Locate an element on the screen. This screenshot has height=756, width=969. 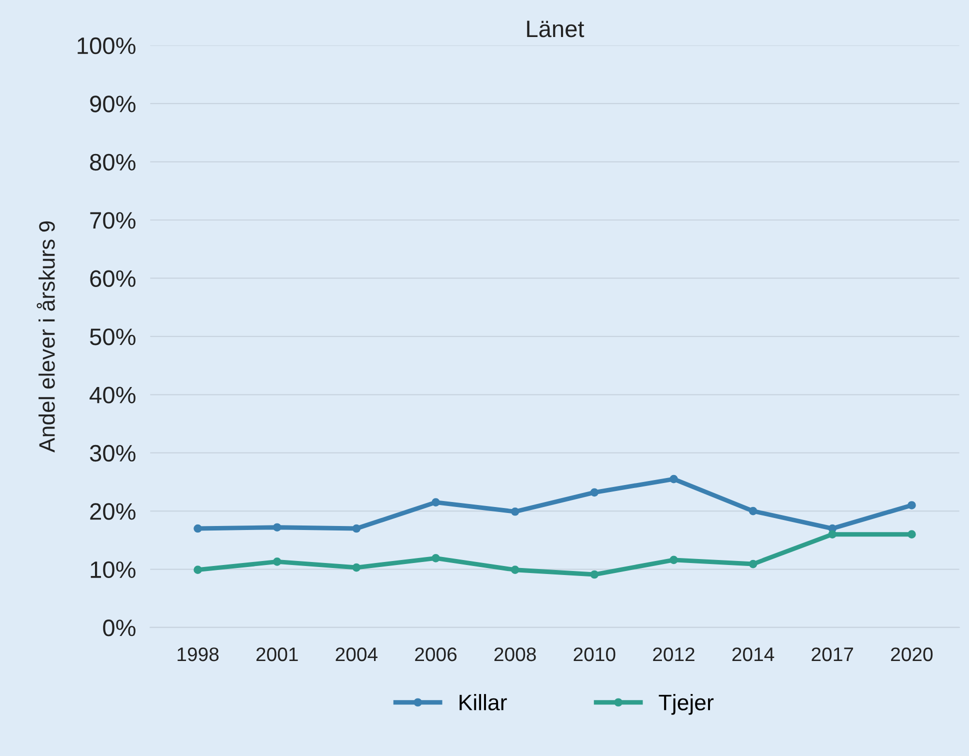
legend-label: Tjejer is located at coordinates (686, 704).